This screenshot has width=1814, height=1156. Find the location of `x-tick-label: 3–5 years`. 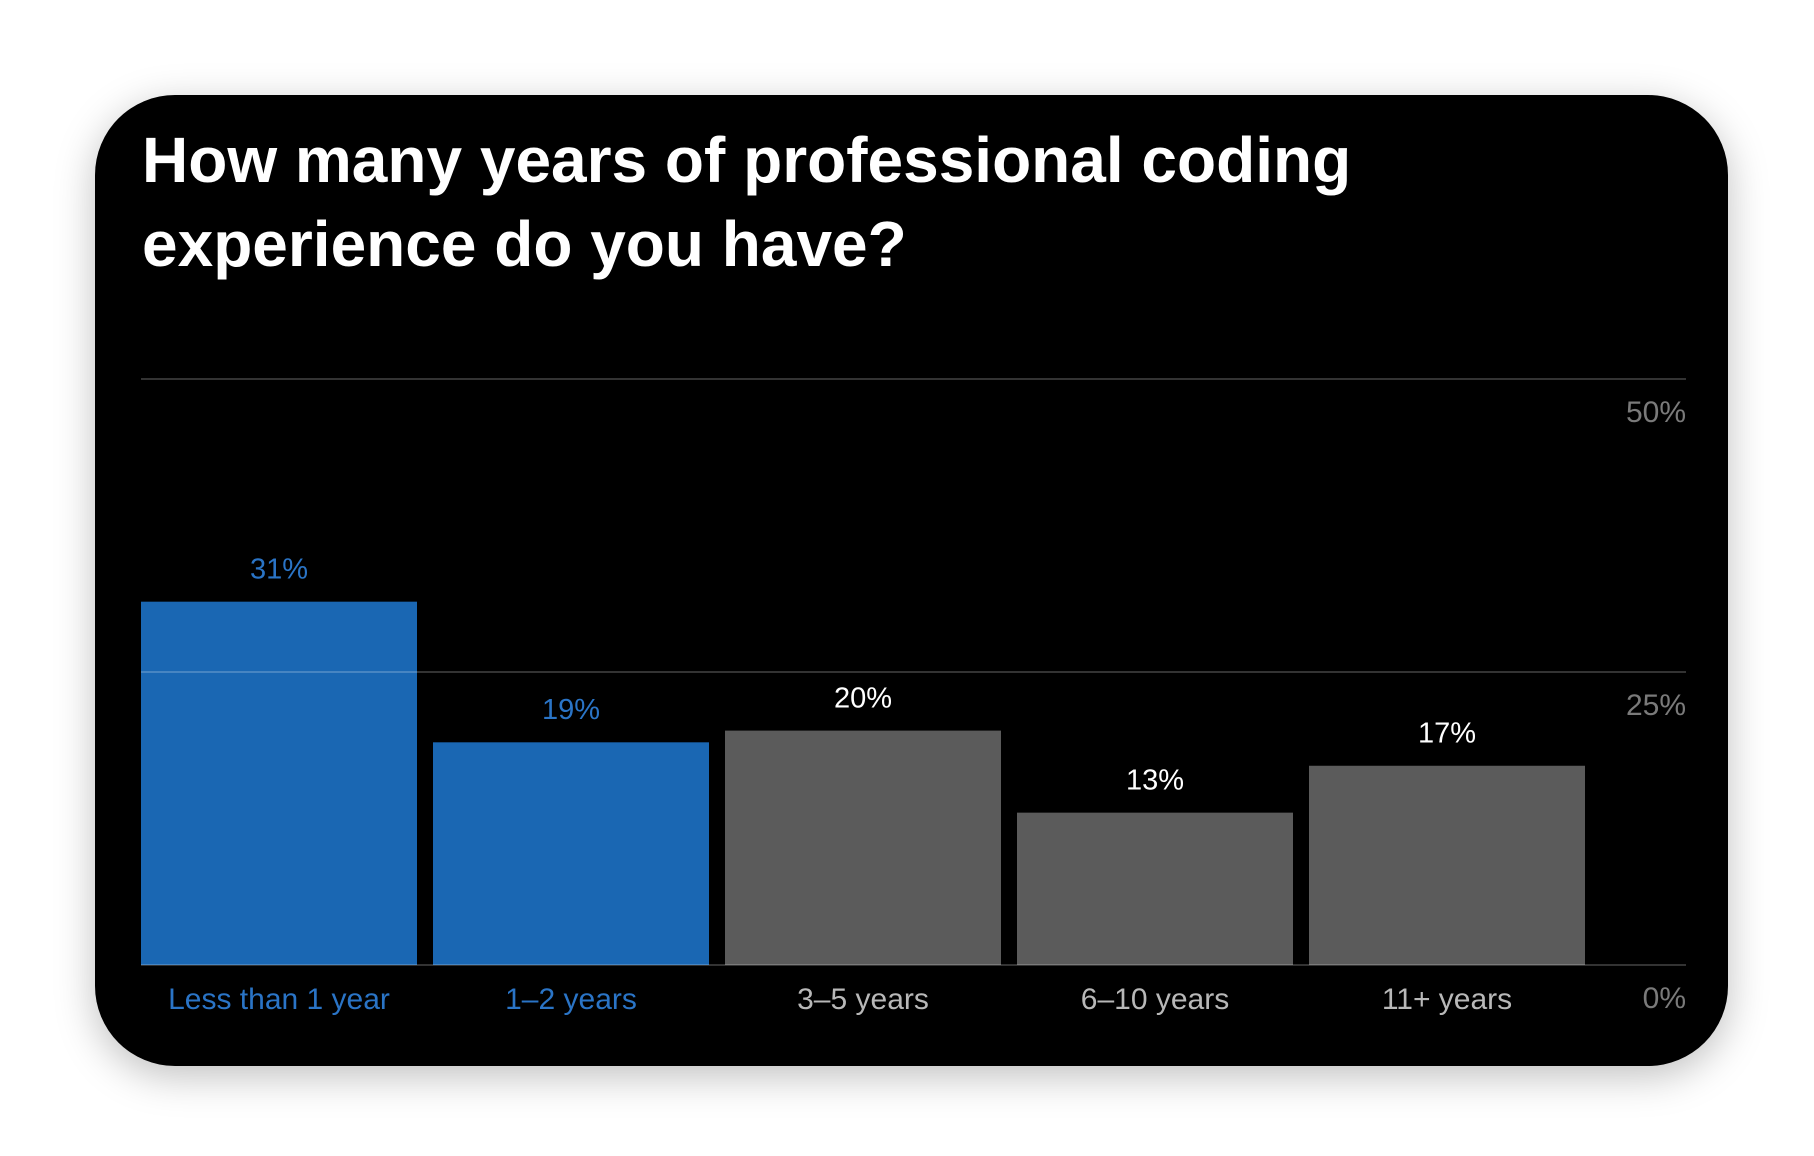

x-tick-label: 3–5 years is located at coordinates (863, 999).